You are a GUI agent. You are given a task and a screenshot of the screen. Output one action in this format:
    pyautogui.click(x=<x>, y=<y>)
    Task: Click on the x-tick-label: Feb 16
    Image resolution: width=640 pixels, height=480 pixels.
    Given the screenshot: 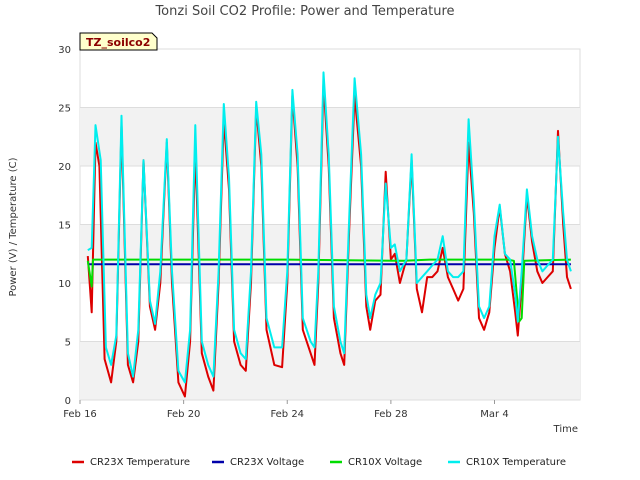 What is the action you would take?
    pyautogui.click(x=80, y=414)
    